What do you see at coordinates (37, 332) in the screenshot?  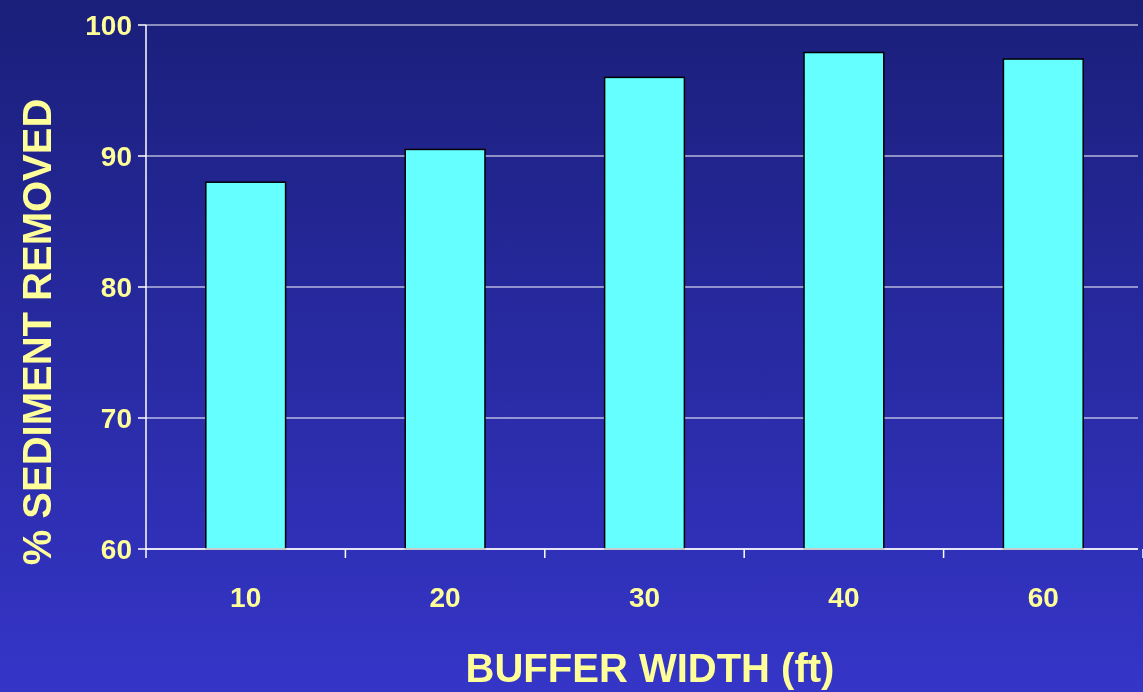 I see `y-axis-title: % SEDIMENT REMOVED` at bounding box center [37, 332].